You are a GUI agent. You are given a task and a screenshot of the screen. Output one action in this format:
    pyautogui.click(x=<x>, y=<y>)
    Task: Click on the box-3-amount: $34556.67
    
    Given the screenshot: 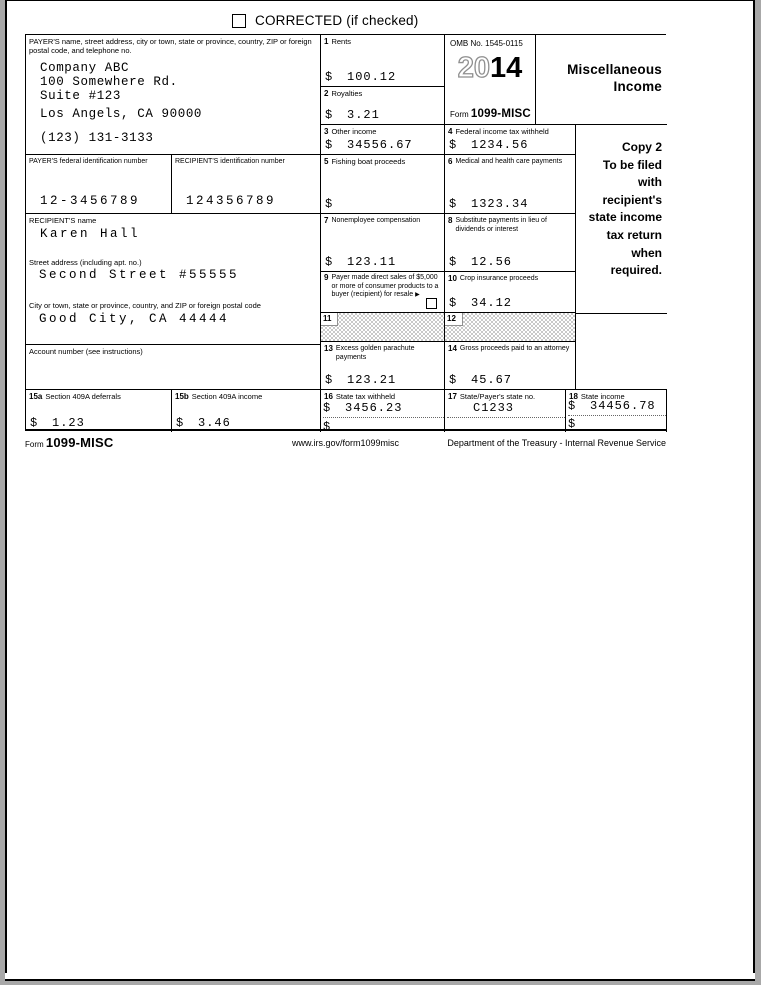 What is the action you would take?
    pyautogui.click(x=369, y=145)
    